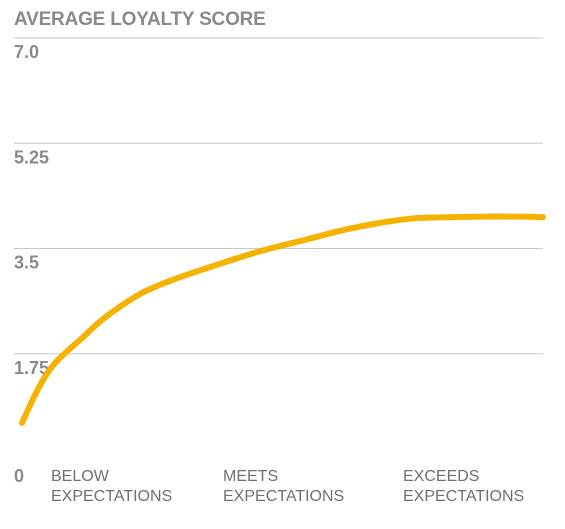  Describe the element at coordinates (250, 476) in the screenshot. I see `x-tick-label-line: MEETS` at that location.